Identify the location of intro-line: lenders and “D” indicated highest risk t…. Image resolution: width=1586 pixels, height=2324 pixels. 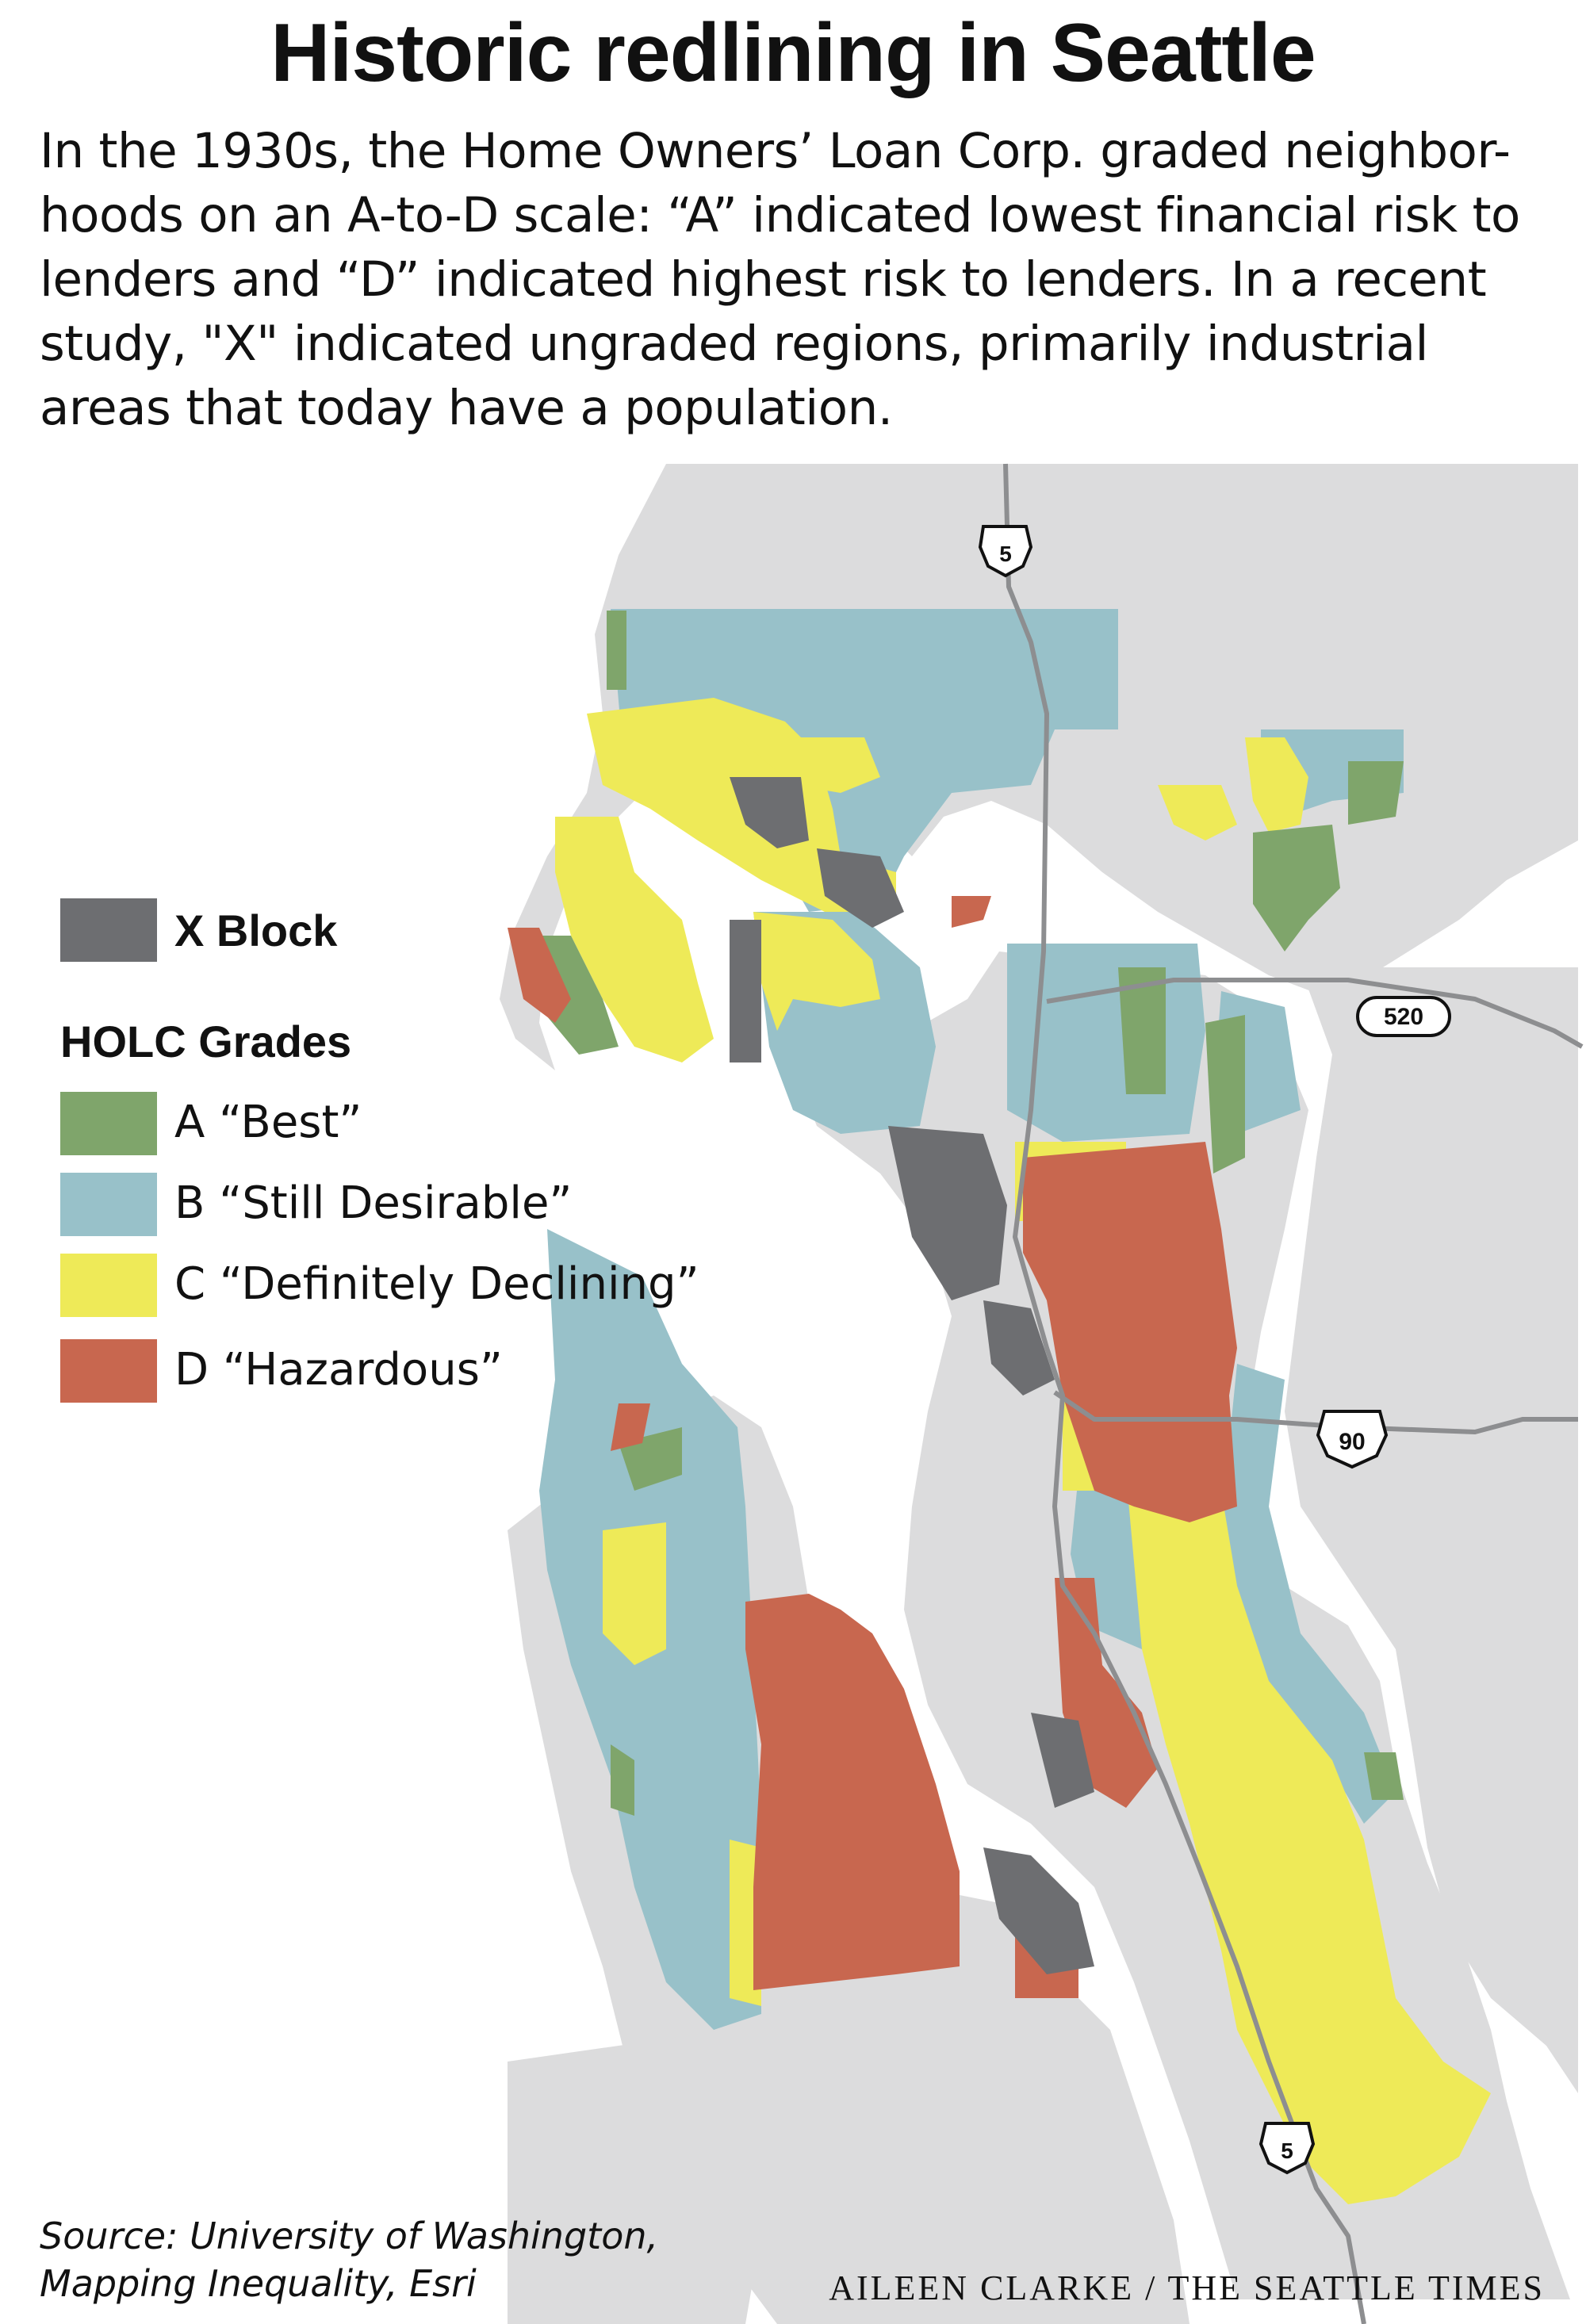
(764, 279).